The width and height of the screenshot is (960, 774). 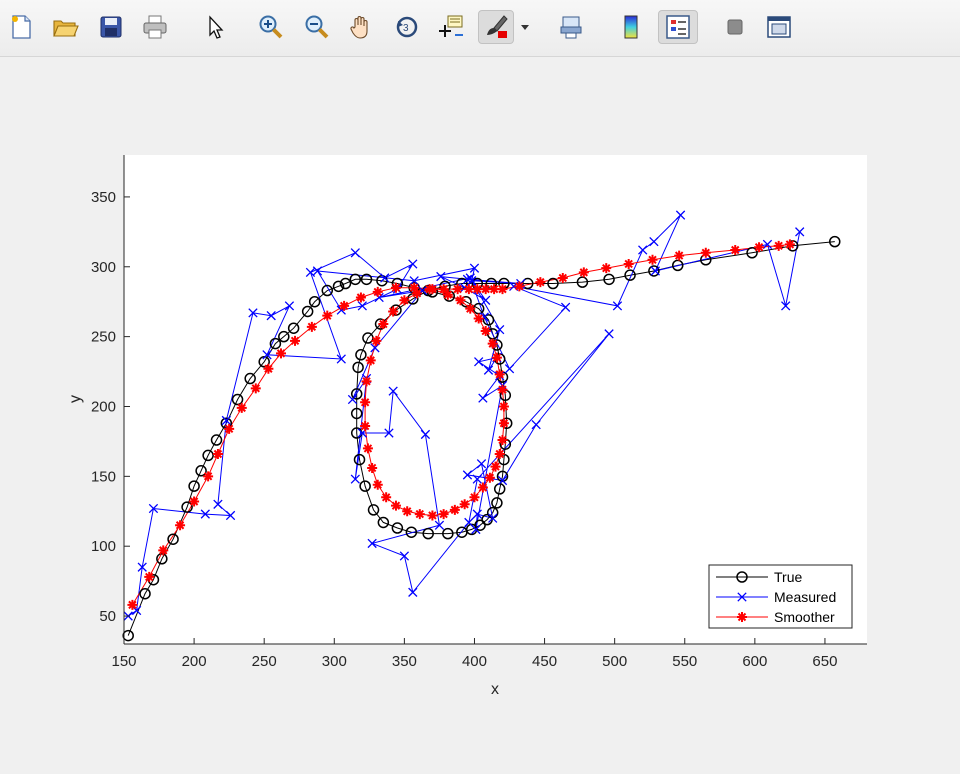 I want to click on save-figure-icon, so click(x=111, y=27).